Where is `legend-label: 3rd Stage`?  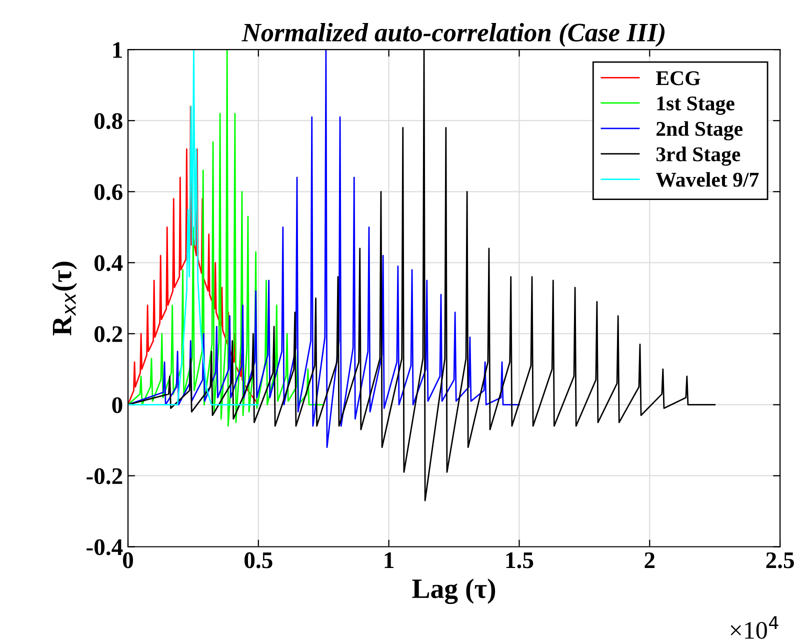
legend-label: 3rd Stage is located at coordinates (698, 156).